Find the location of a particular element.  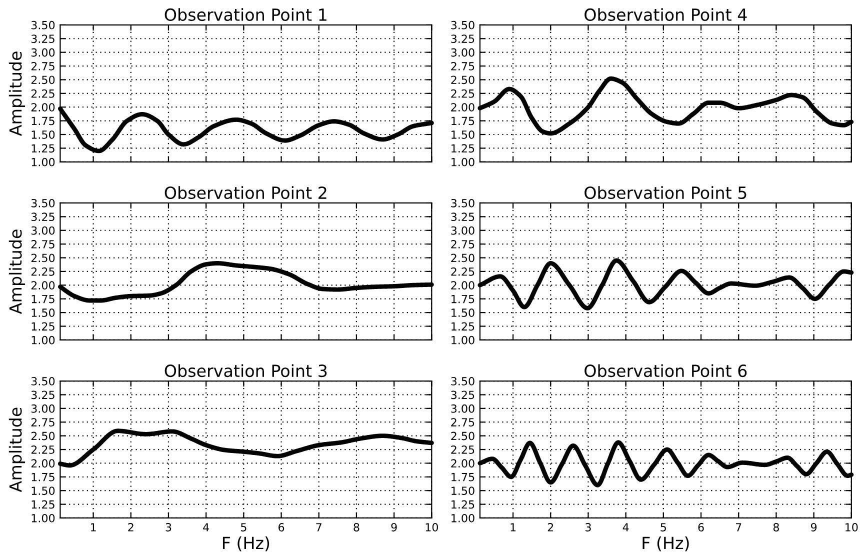

chart-title: Observation Point 2 is located at coordinates (245, 193).